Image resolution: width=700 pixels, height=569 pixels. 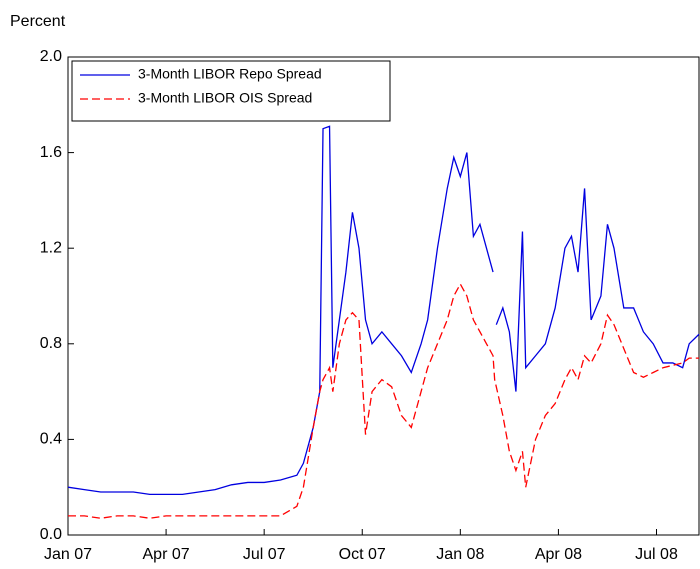 What do you see at coordinates (656, 554) in the screenshot?
I see `x-tick-label: Jul 08` at bounding box center [656, 554].